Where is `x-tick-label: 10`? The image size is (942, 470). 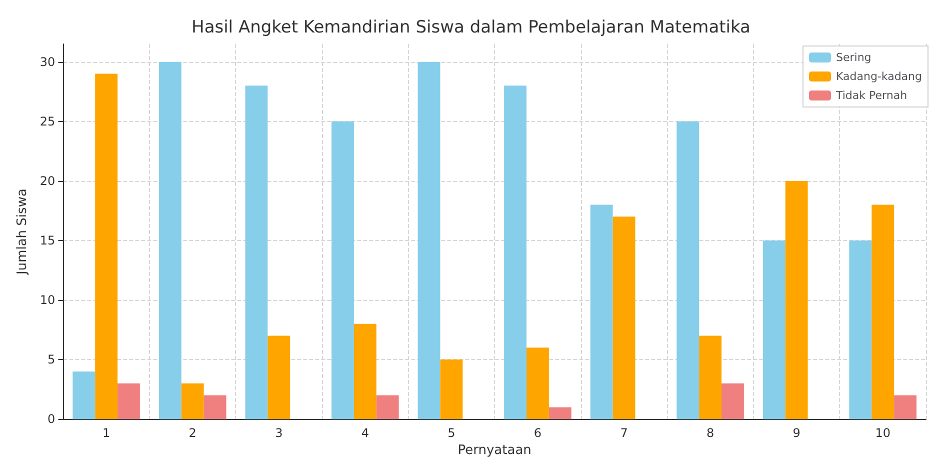
x-tick-label: 10 is located at coordinates (882, 433).